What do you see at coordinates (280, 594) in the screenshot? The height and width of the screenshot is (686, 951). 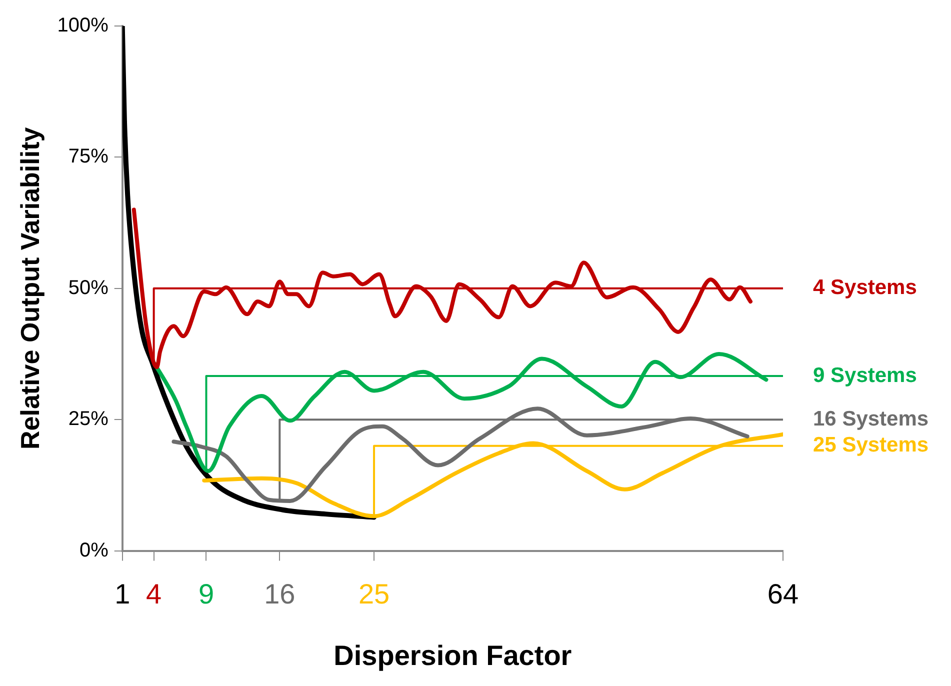 I see `x-tick-label: 16` at bounding box center [280, 594].